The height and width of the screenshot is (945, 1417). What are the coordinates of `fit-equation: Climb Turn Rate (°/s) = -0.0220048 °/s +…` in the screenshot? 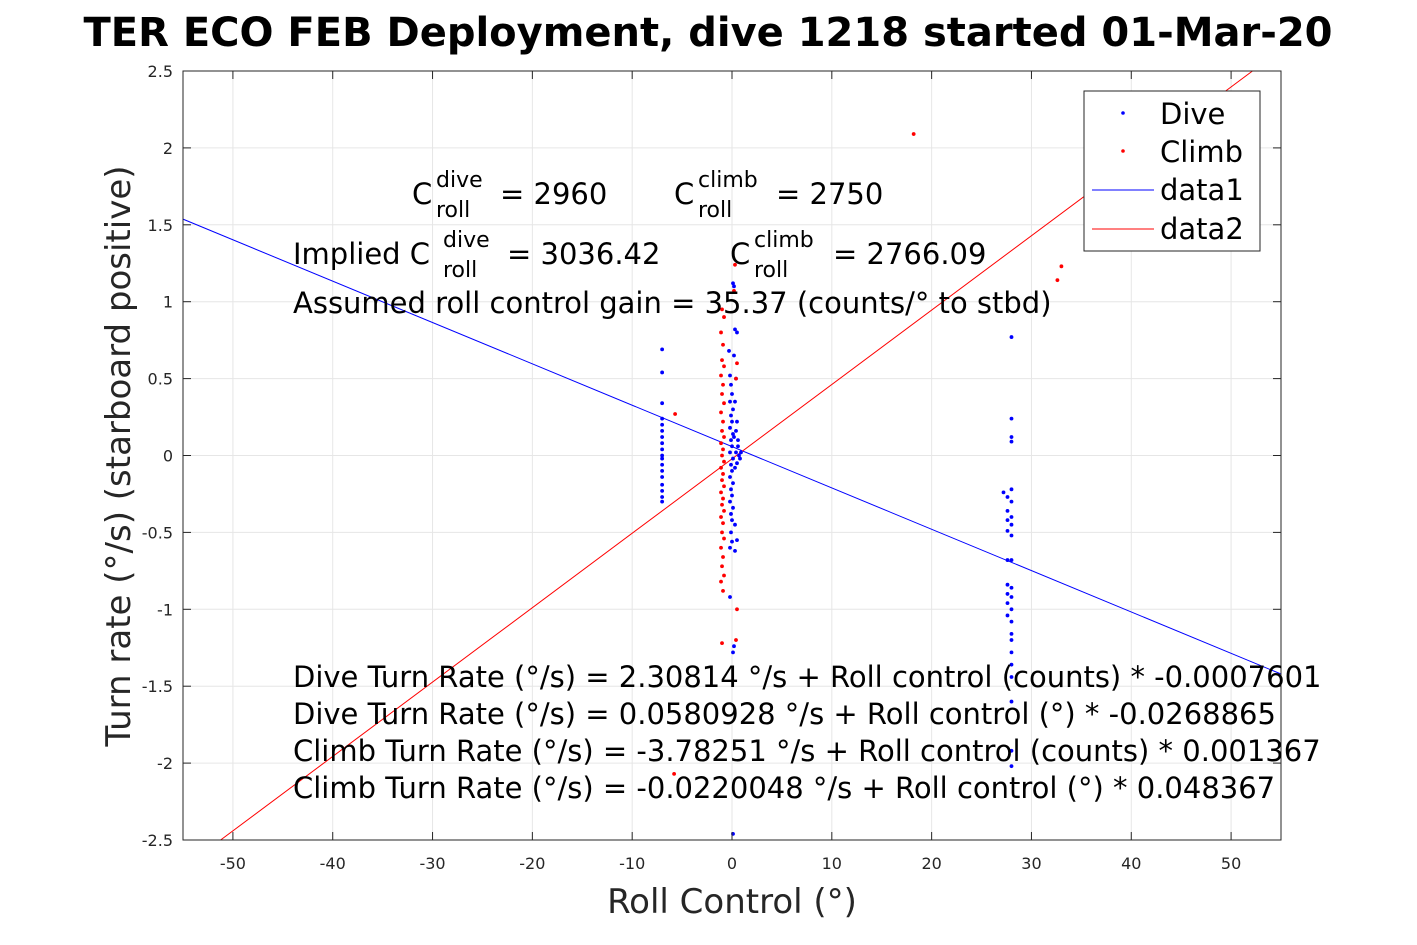 It's located at (784, 788).